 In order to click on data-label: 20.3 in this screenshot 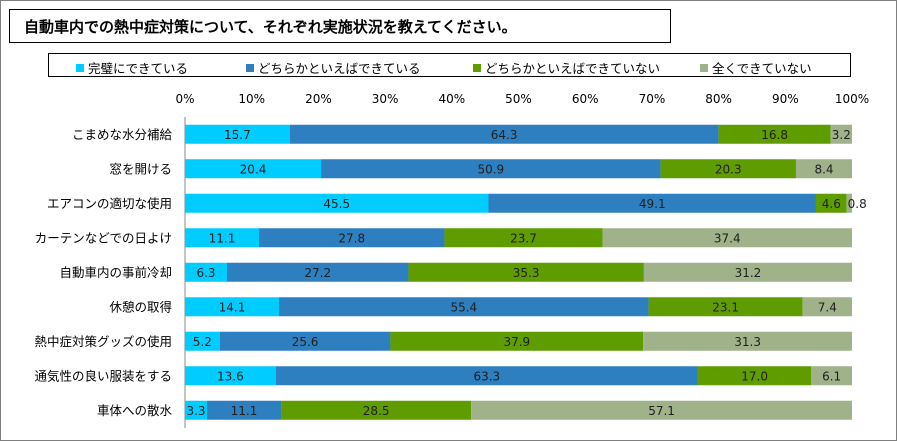, I will do `click(728, 169)`.